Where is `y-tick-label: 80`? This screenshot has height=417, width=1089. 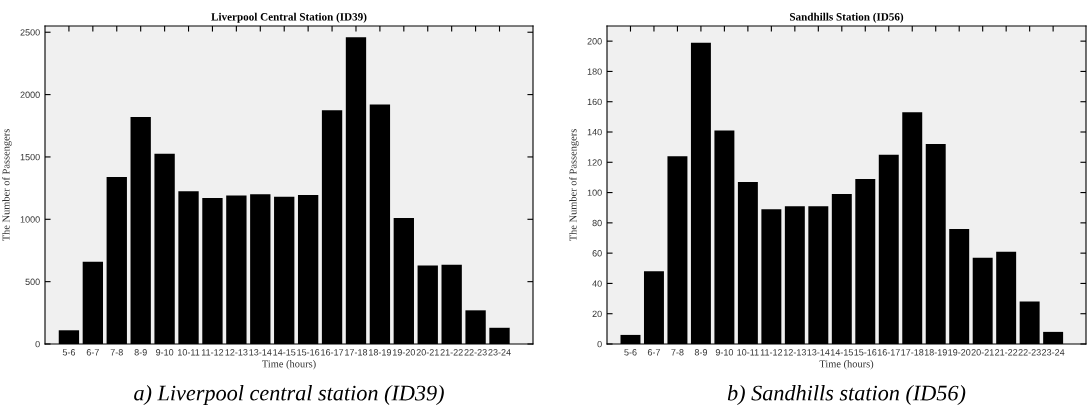 y-tick-label: 80 is located at coordinates (597, 223).